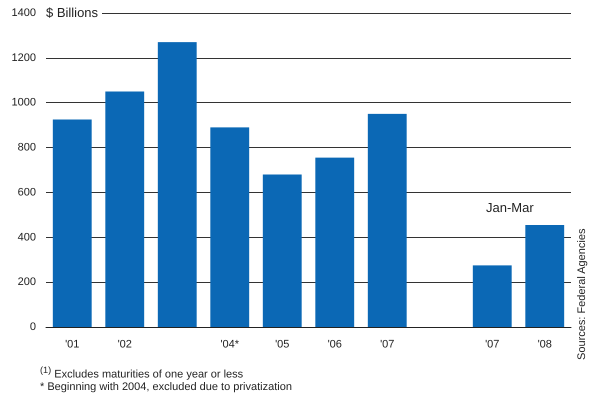 This screenshot has height=401, width=595. I want to click on y-tick-label: 1000, so click(24, 102).